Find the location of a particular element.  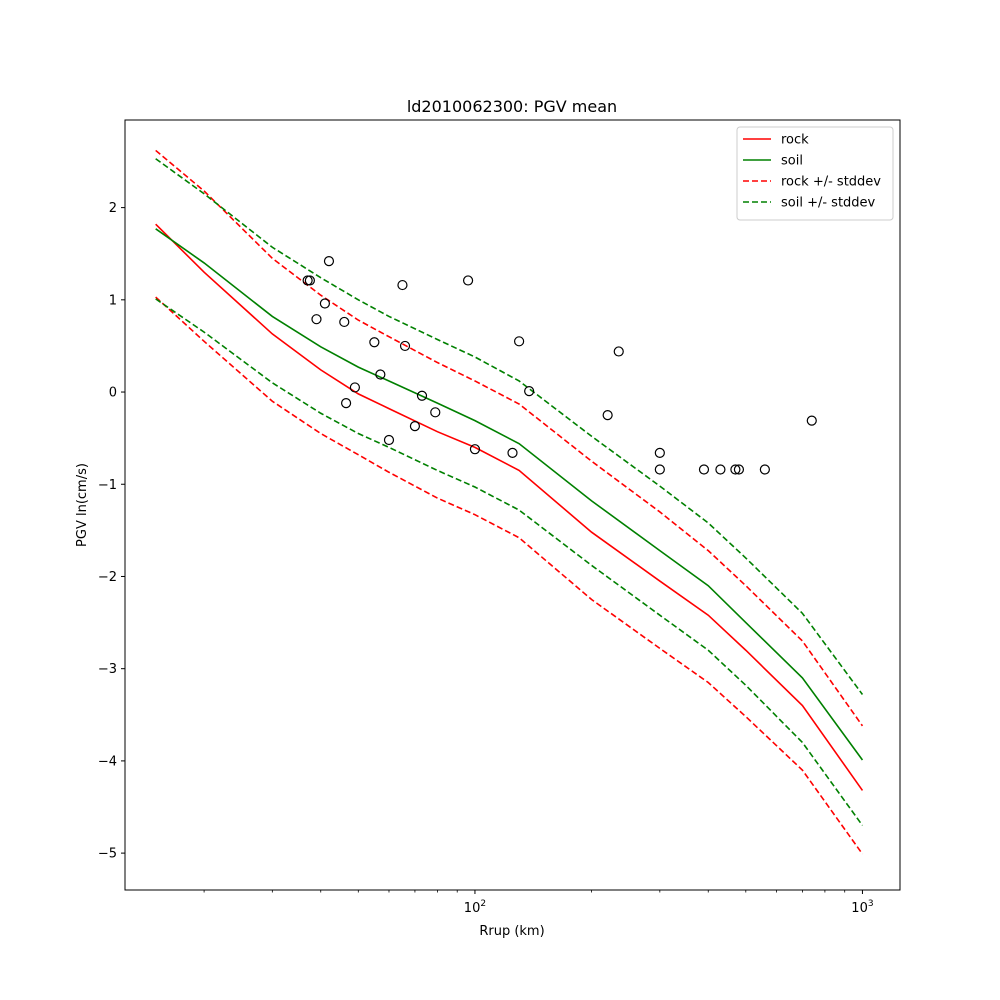

legend-label: soil +/- stddev is located at coordinates (828, 203).